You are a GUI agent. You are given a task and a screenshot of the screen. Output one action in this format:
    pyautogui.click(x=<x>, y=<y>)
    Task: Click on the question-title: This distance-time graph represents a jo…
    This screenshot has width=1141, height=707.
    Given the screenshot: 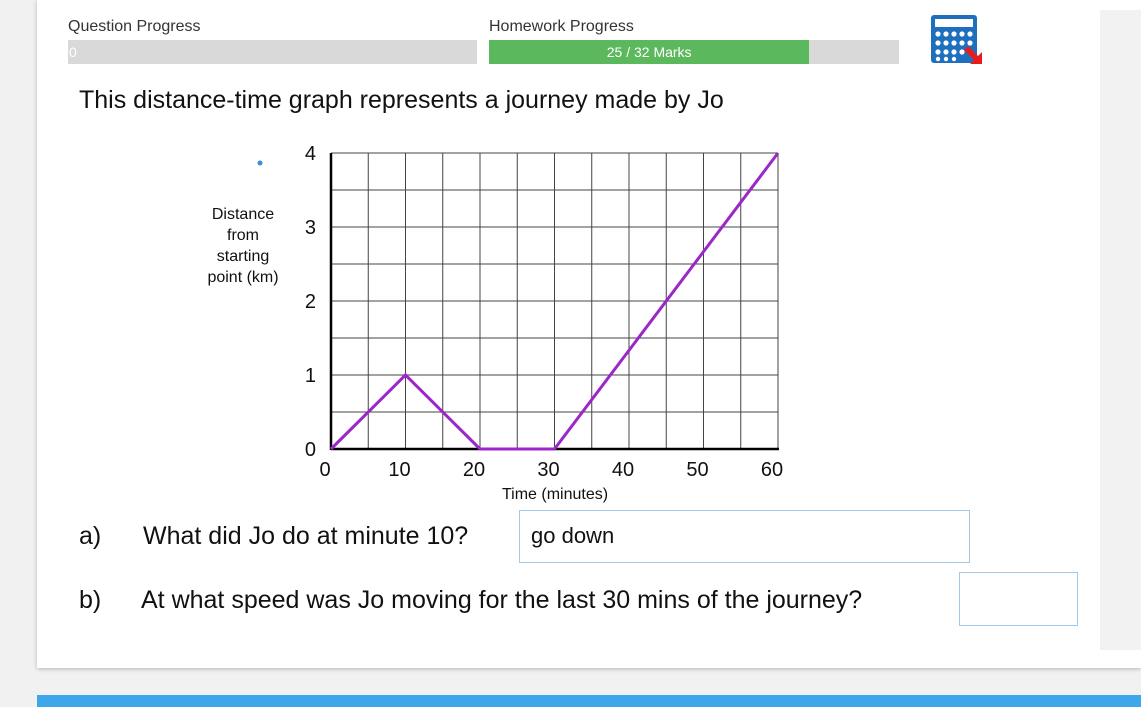 What is the action you would take?
    pyautogui.click(x=401, y=100)
    